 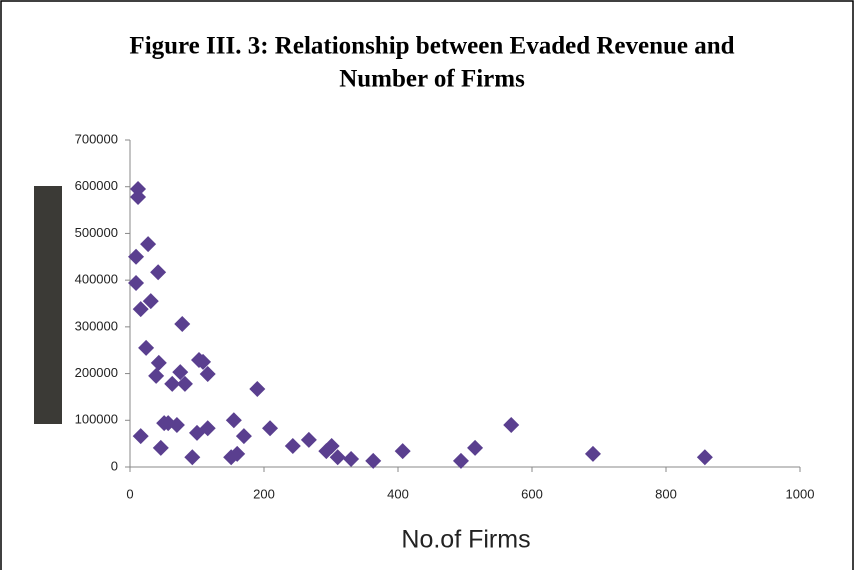 What do you see at coordinates (96, 325) in the screenshot?
I see `y-tick-label: 300000` at bounding box center [96, 325].